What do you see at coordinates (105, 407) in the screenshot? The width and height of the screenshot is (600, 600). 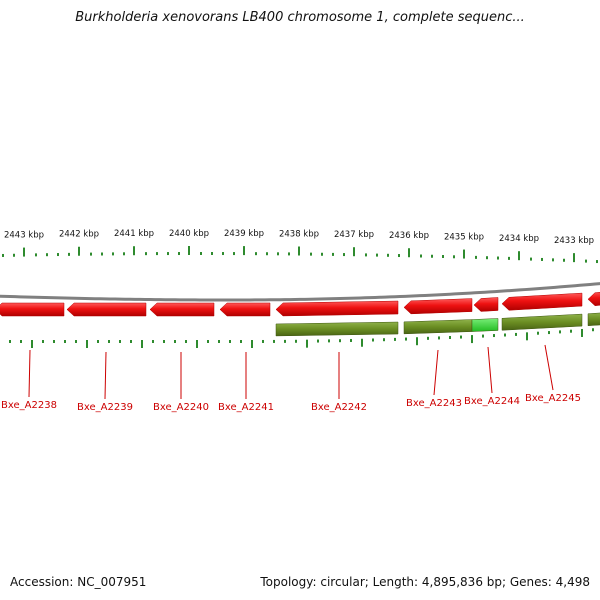 I see `gene-label: Bxe_A2239` at bounding box center [105, 407].